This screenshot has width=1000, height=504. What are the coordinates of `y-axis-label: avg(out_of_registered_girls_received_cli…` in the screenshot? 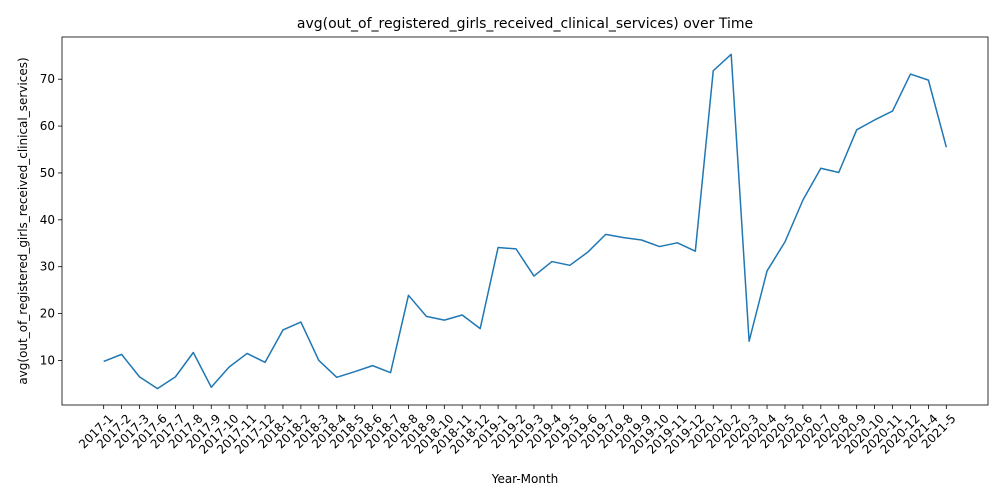 It's located at (23, 220).